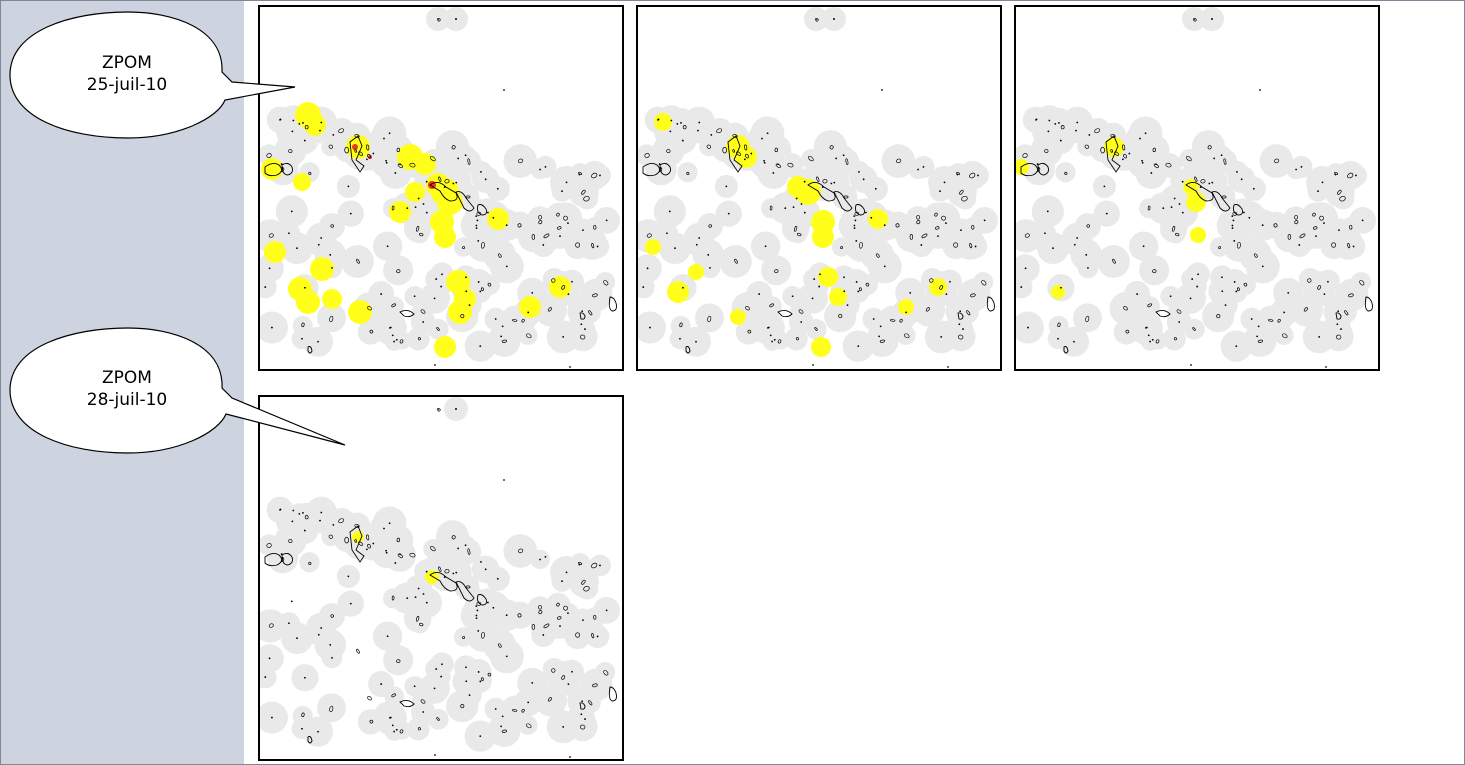  I want to click on callout-label-2: ZPOM 28-juil-10, so click(127, 389).